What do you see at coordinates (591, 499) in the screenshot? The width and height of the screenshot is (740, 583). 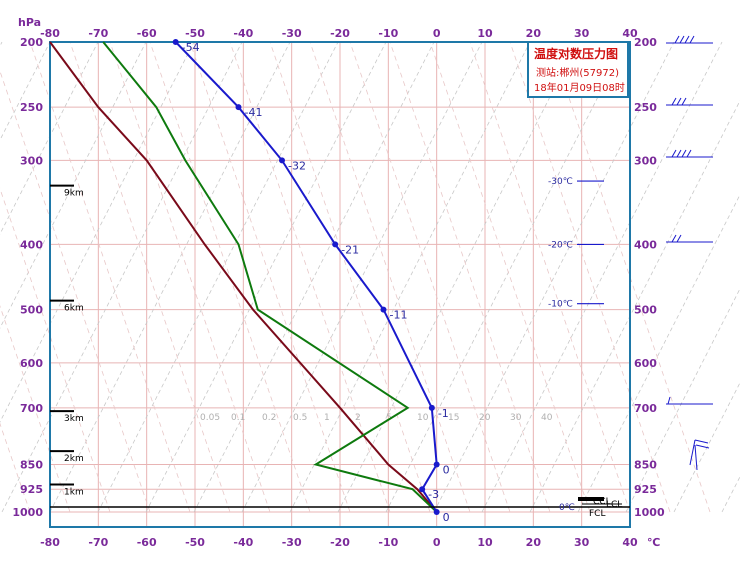 I see `lcl-bar` at bounding box center [591, 499].